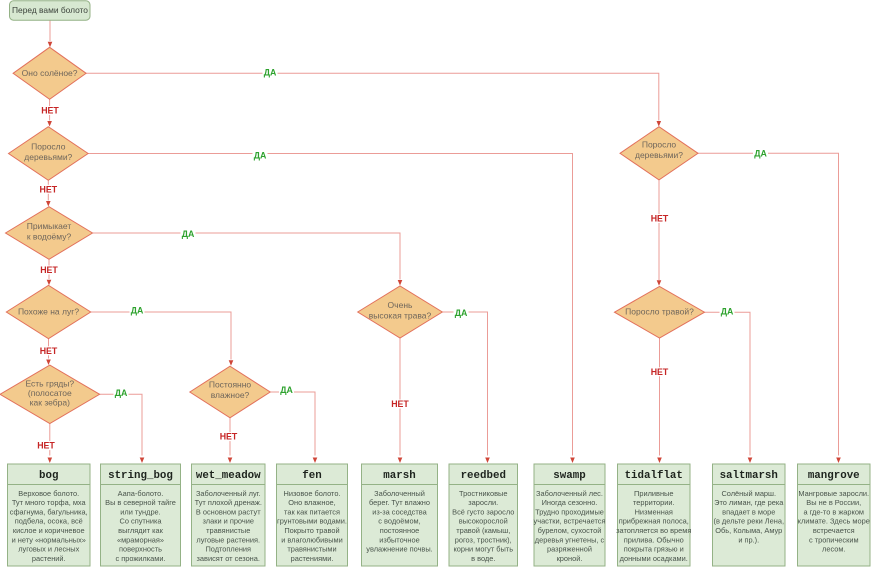 This screenshot has height=568, width=879. I want to click on svg-text: травой (камыш,, so click(483, 530).